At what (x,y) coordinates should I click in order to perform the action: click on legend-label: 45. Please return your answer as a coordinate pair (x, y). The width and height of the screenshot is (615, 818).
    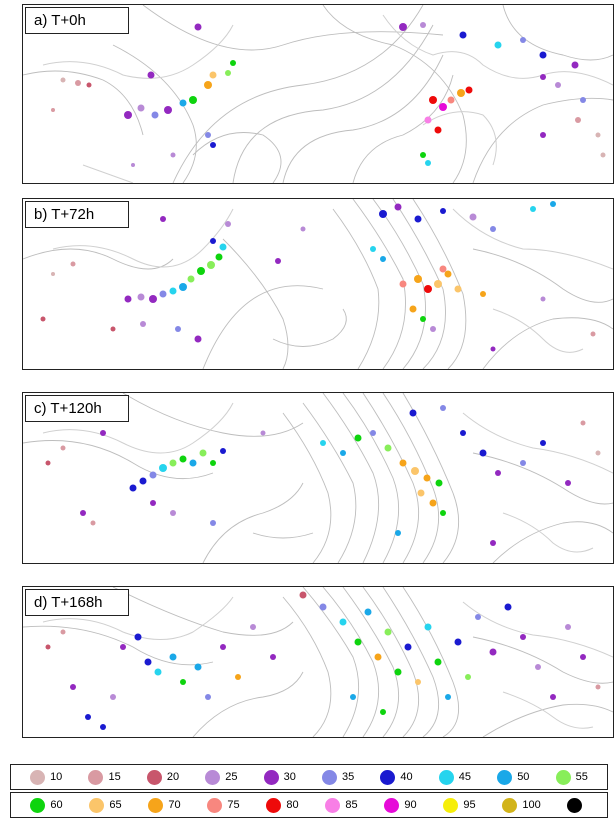
    Looking at the image, I should click on (465, 777).